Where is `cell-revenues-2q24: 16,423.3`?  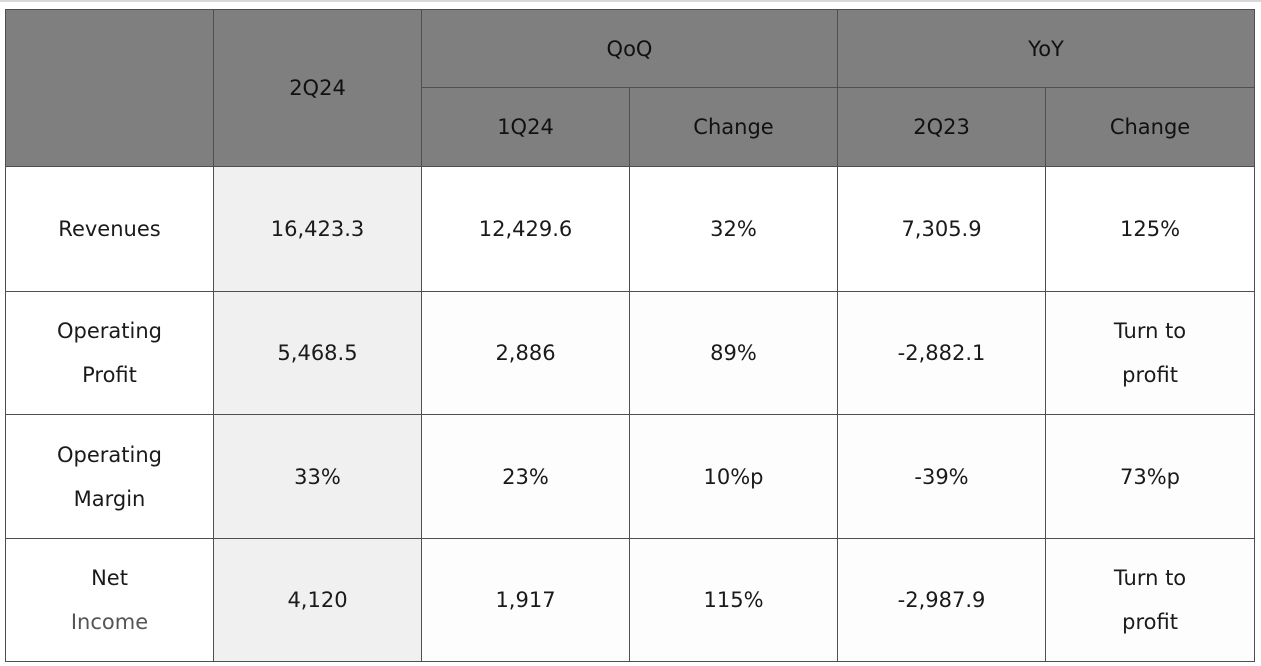
cell-revenues-2q24: 16,423.3 is located at coordinates (317, 229).